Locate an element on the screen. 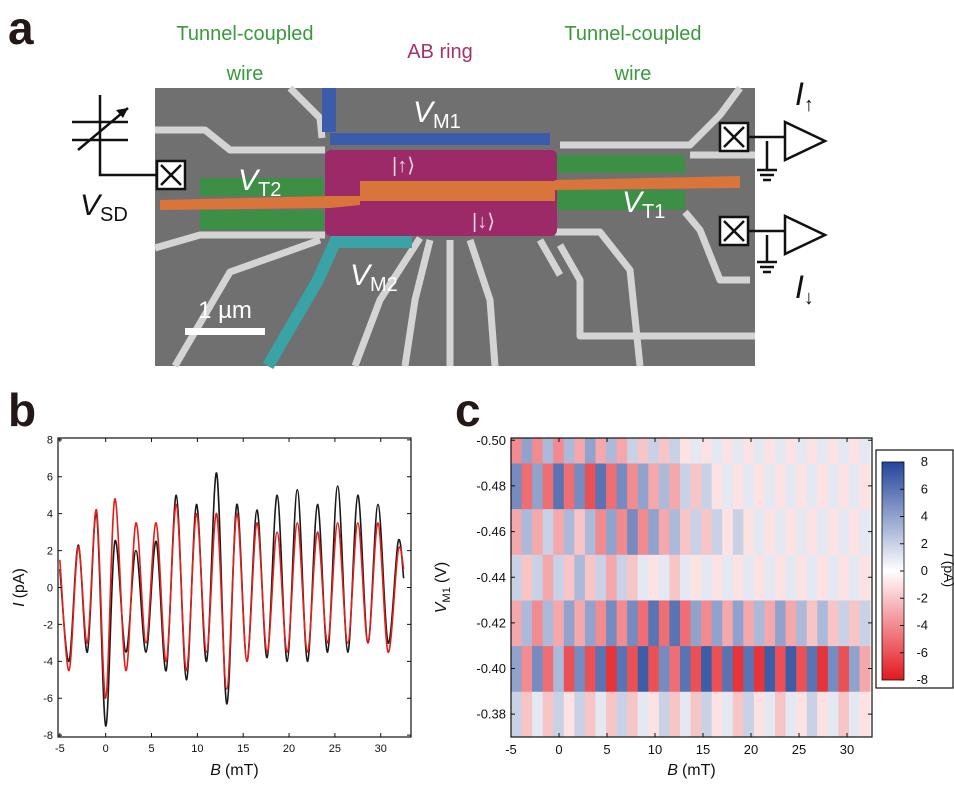 This screenshot has height=785, width=954. x-tick-label: -5 is located at coordinates (60, 749).